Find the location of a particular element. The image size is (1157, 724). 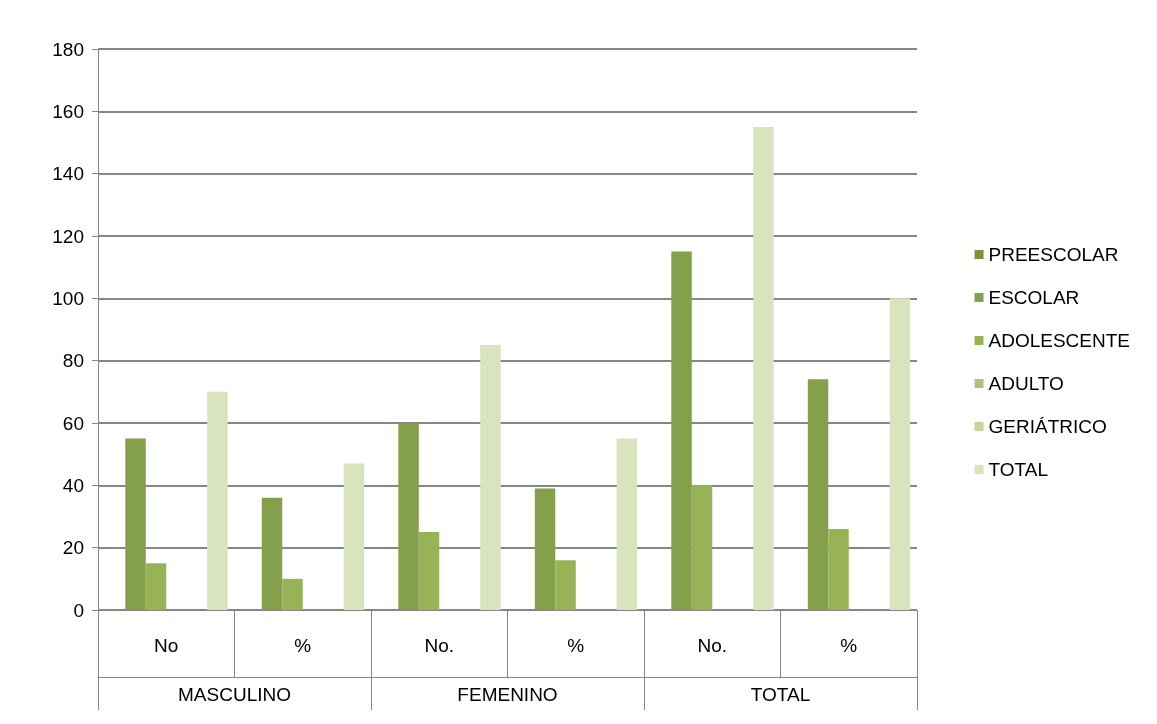

x-tick-label: No is located at coordinates (166, 645).